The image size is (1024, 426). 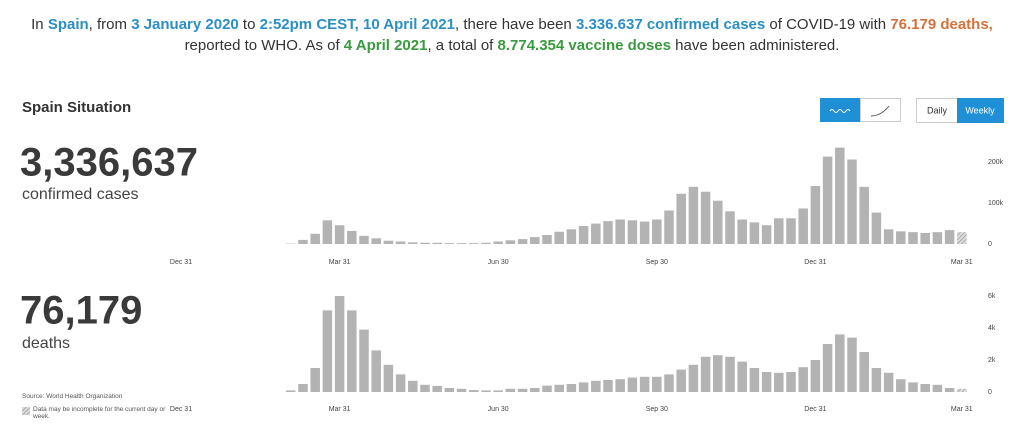 What do you see at coordinates (992, 328) in the screenshot?
I see `y-tick-label: 4k` at bounding box center [992, 328].